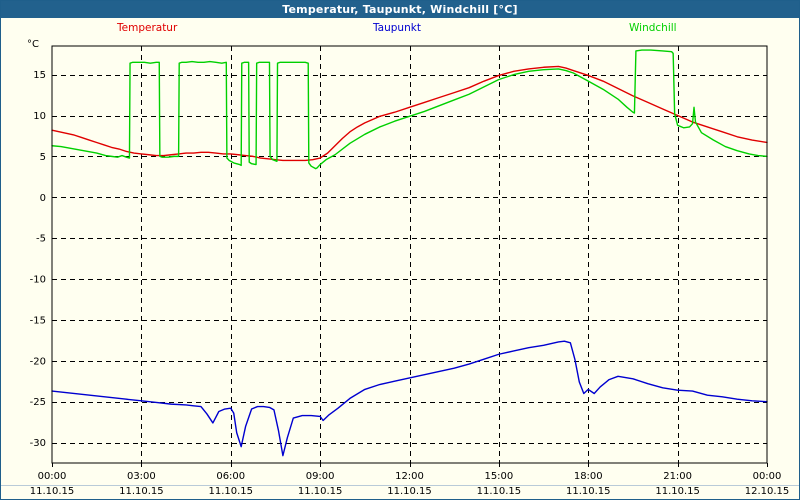 The width and height of the screenshot is (800, 501). What do you see at coordinates (588, 476) in the screenshot?
I see `x-tick-time: 18:00` at bounding box center [588, 476].